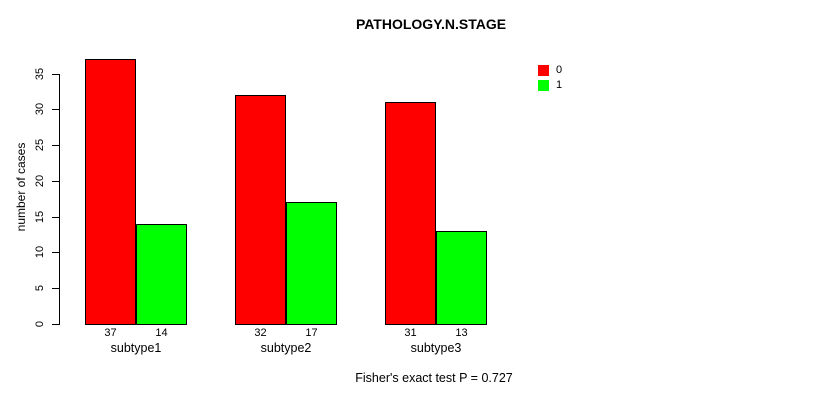  I want to click on legend-item-0: 0, so click(550, 70).